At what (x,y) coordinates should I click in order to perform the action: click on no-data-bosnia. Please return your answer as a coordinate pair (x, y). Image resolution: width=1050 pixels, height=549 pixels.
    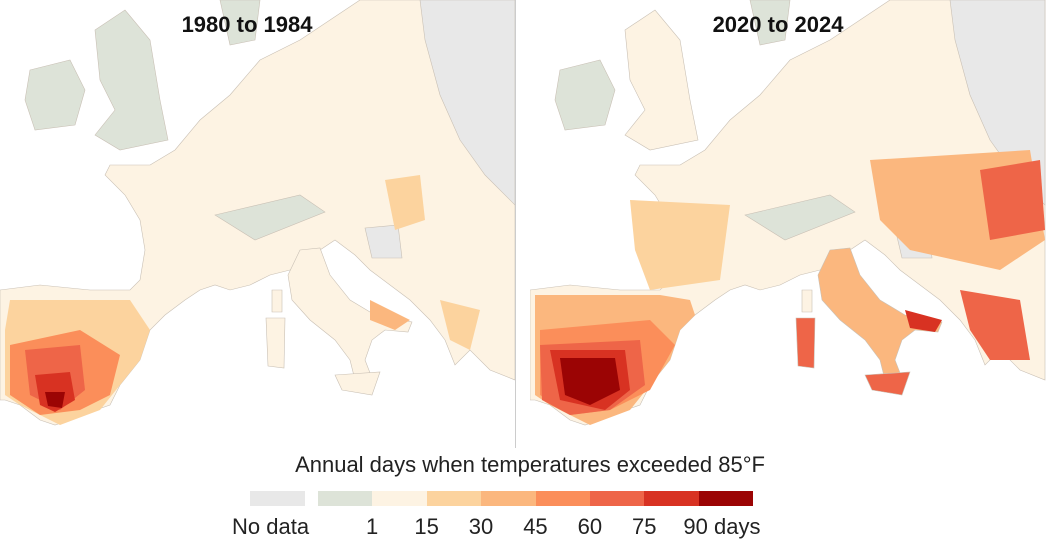
    Looking at the image, I should click on (383, 241).